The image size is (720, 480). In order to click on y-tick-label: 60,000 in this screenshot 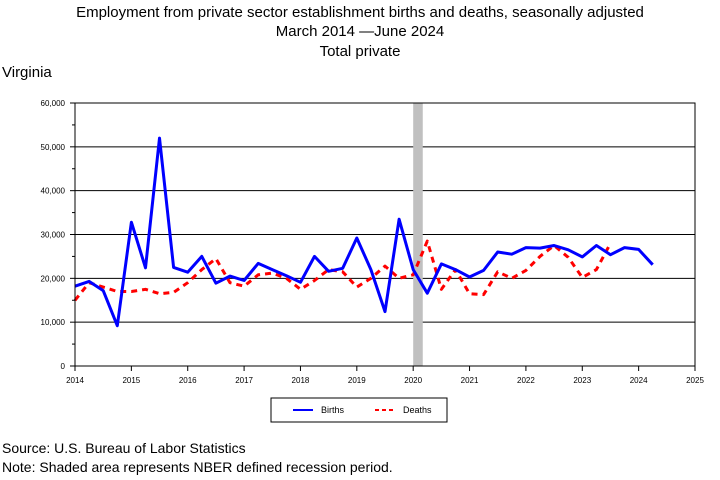, I will do `click(53, 103)`.